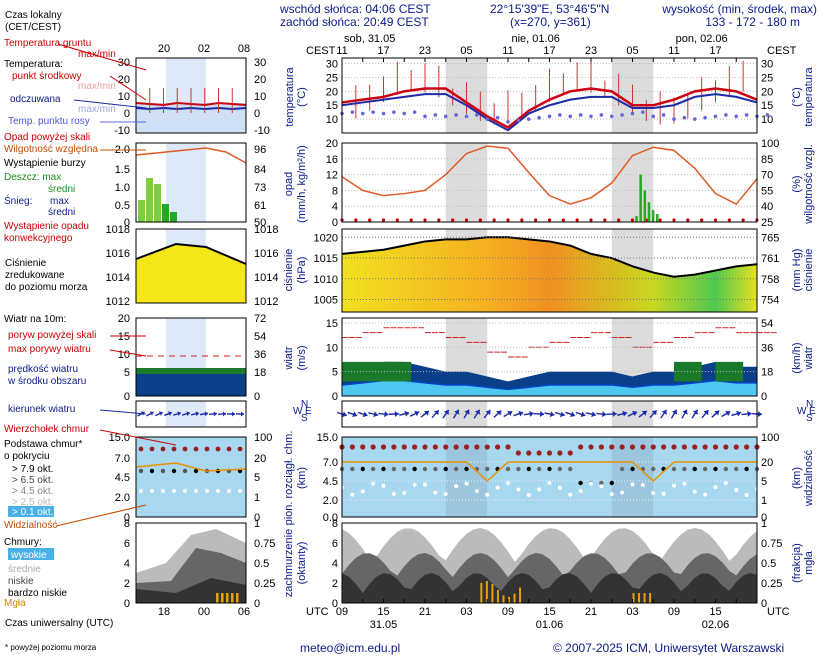  What do you see at coordinates (335, 373) in the screenshot?
I see `wind-tick-5: 5` at bounding box center [335, 373].